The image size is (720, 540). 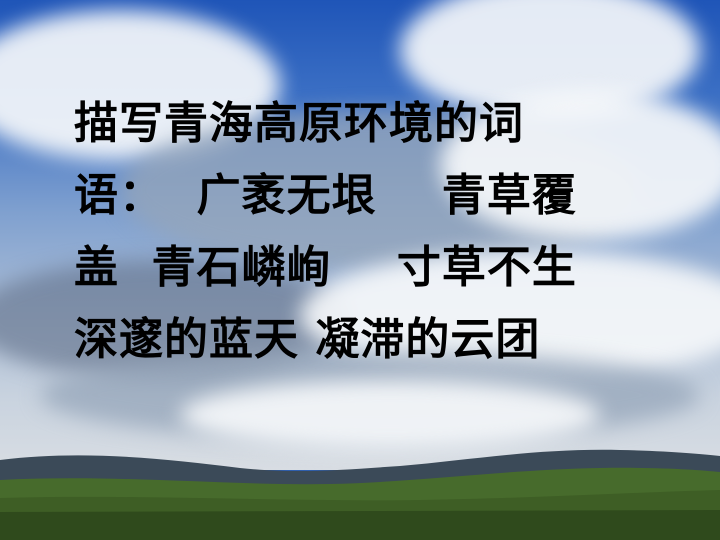 What do you see at coordinates (299, 123) in the screenshot?
I see `text-line: 描写青海高原环境的词` at bounding box center [299, 123].